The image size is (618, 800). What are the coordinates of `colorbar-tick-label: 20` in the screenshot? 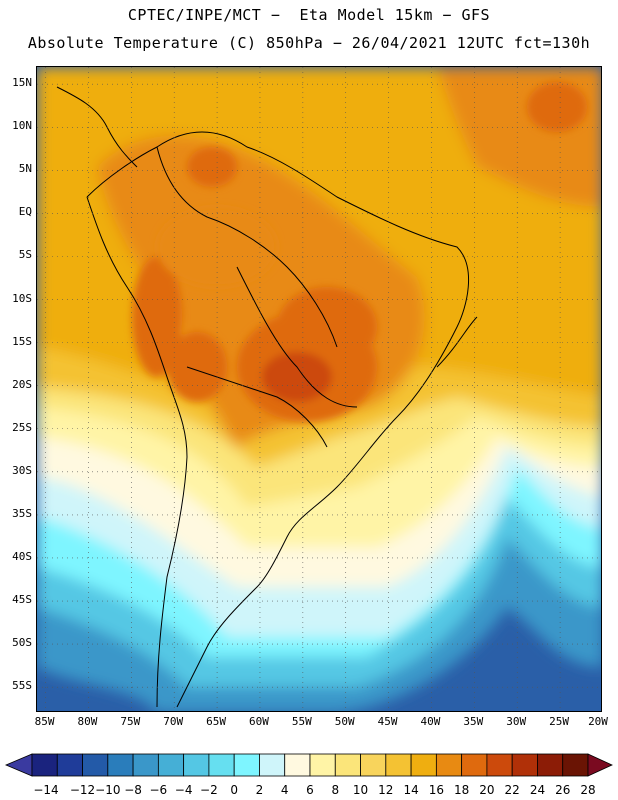 It's located at (487, 790).